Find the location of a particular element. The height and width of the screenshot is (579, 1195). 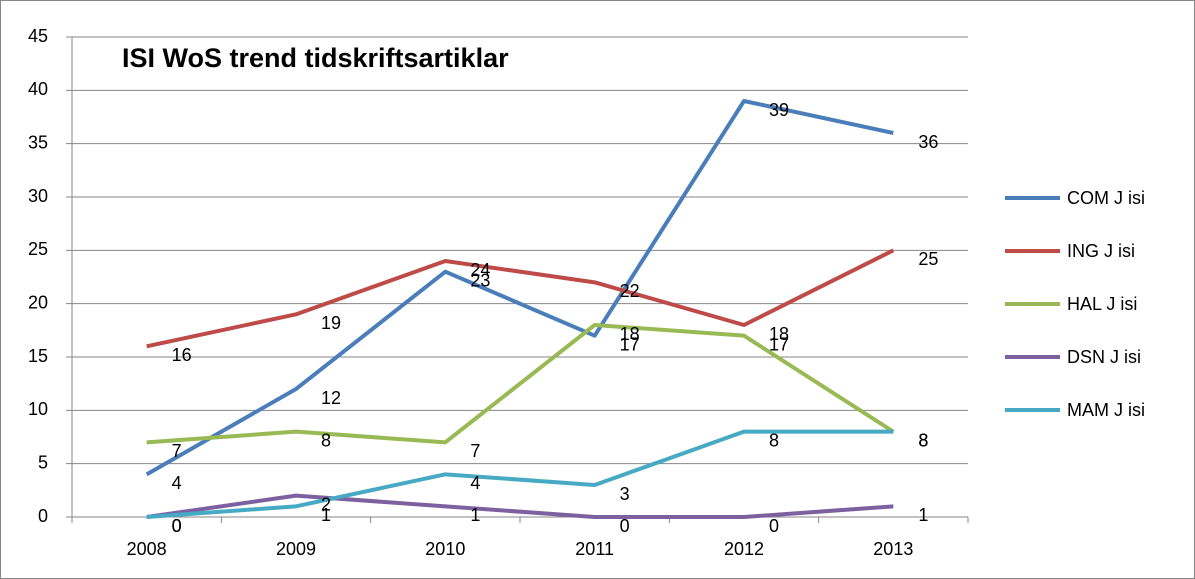

data-label: 16 is located at coordinates (182, 355).